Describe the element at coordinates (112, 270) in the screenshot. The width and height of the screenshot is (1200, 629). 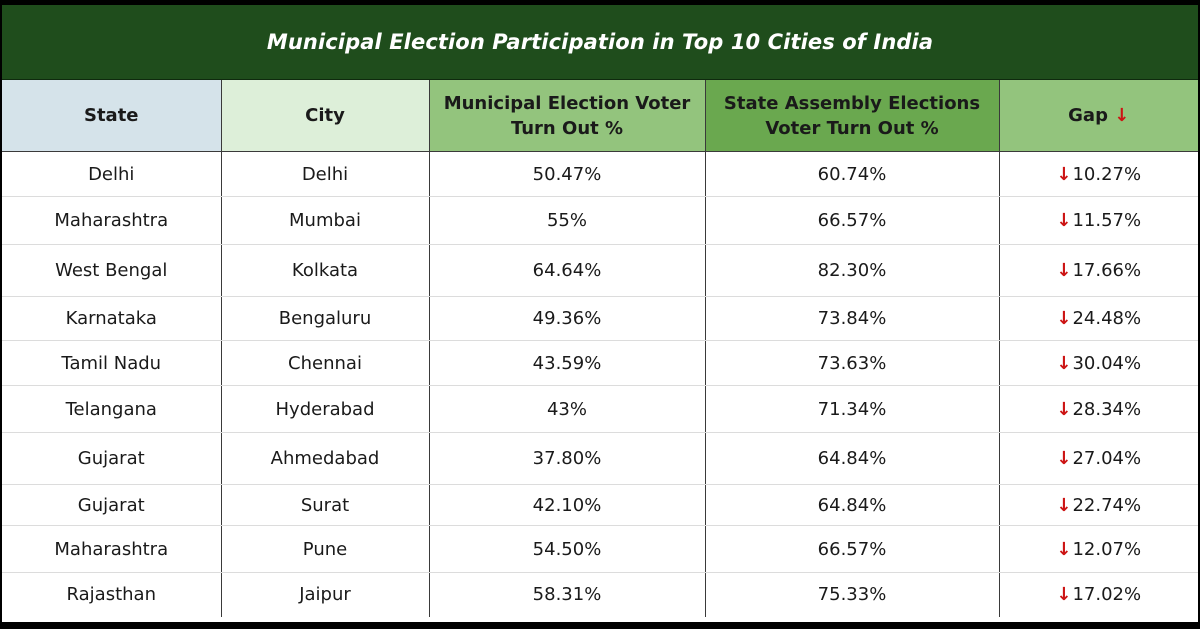
I see `cell-state: West Bengal` at that location.